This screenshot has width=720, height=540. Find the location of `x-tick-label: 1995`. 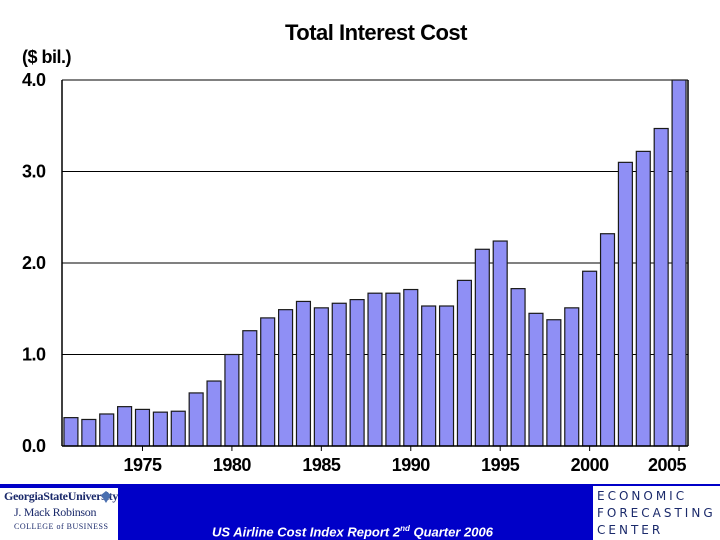

x-tick-label: 1995 is located at coordinates (500, 465).